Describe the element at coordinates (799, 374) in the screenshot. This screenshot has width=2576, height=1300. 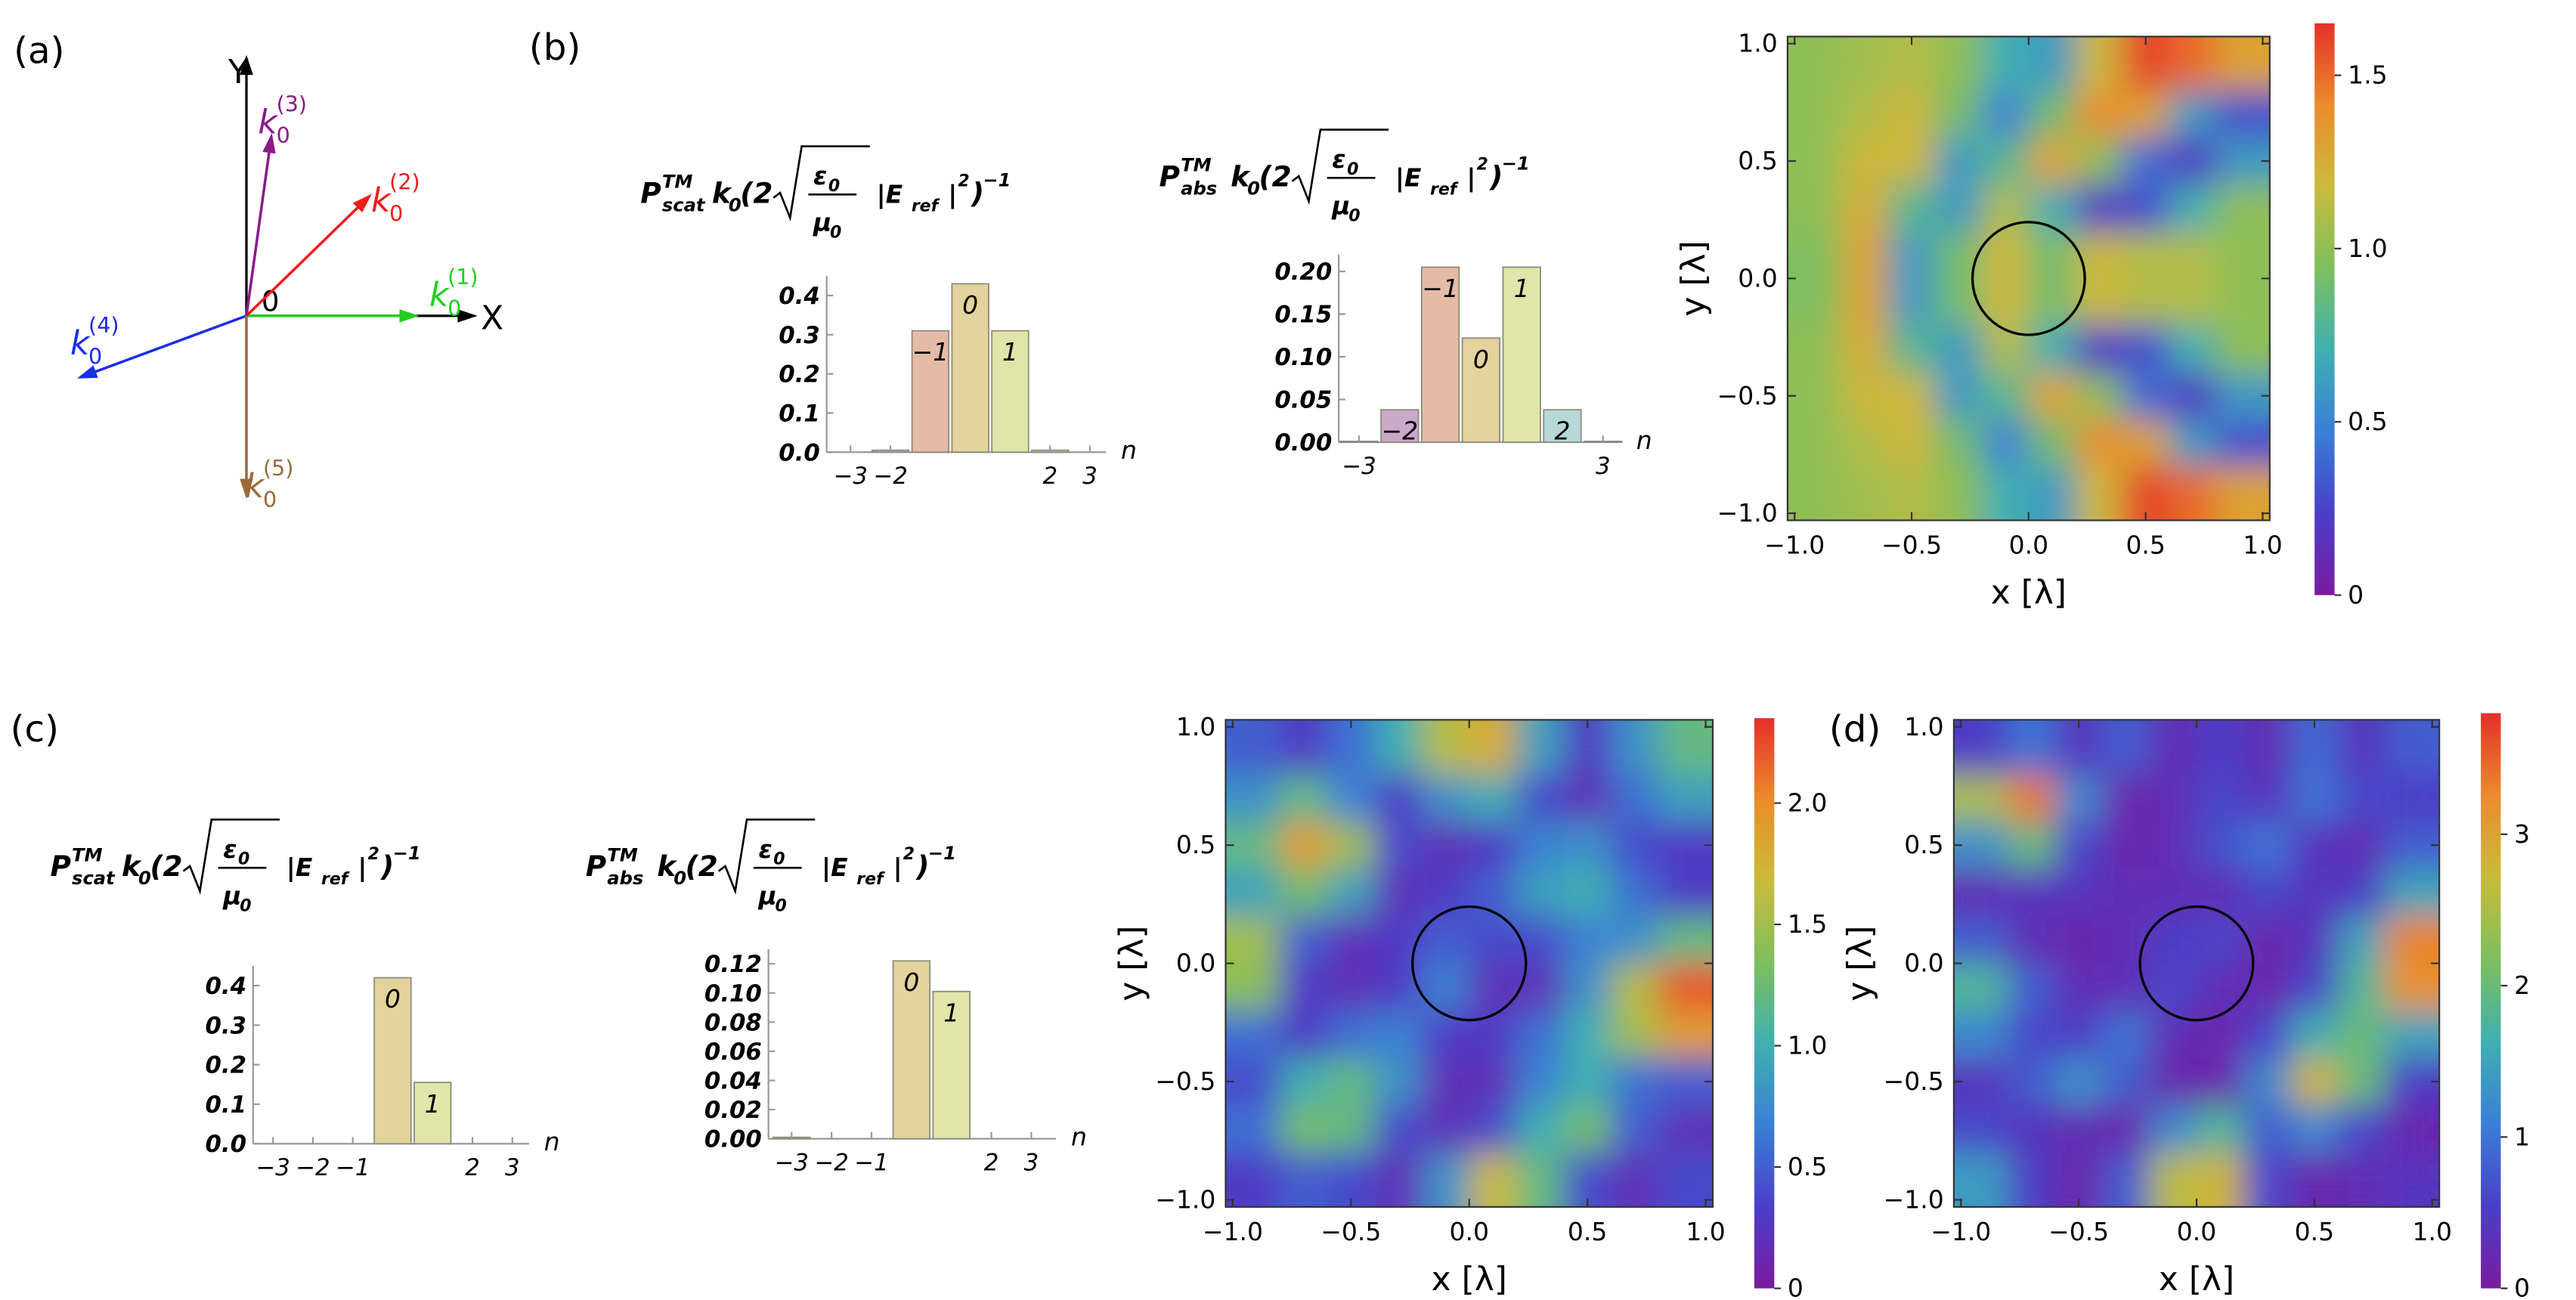
I see `y-tick-label: 0.2` at that location.